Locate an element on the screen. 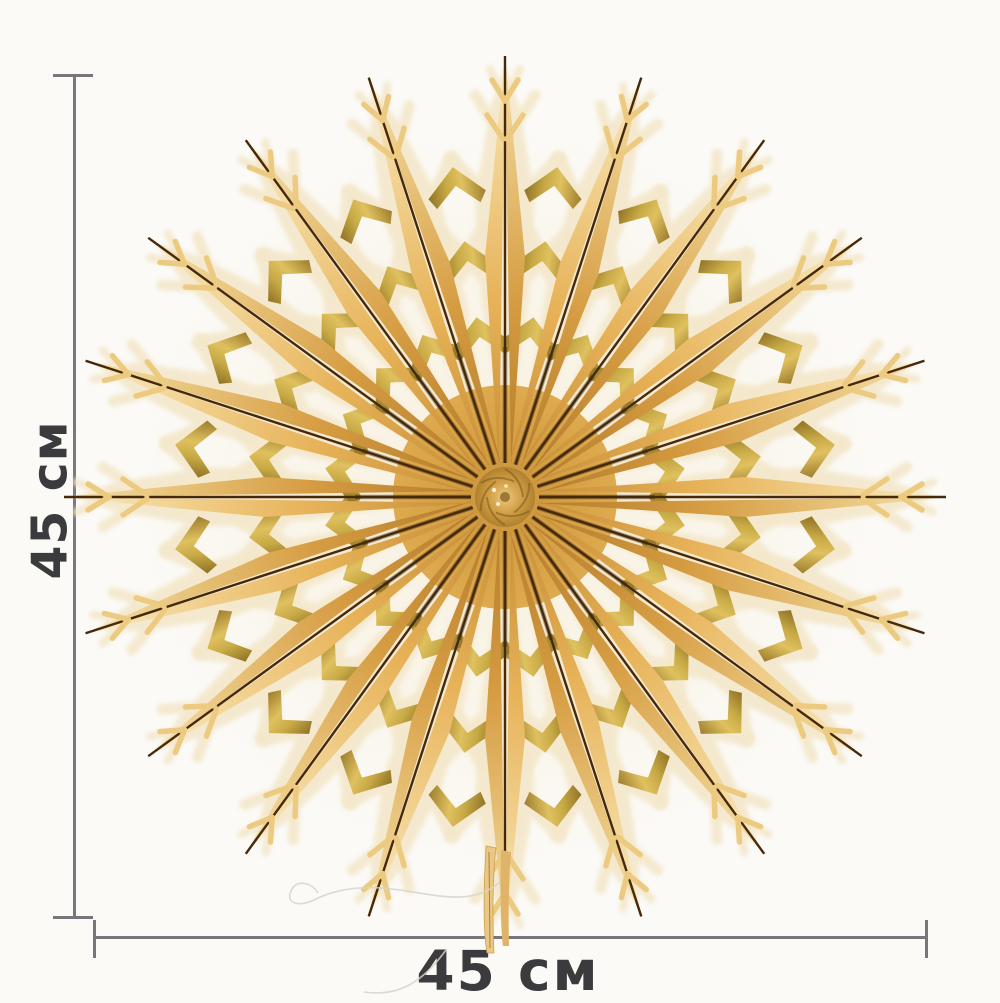  hanging-paper-tips is located at coordinates (497, 899).